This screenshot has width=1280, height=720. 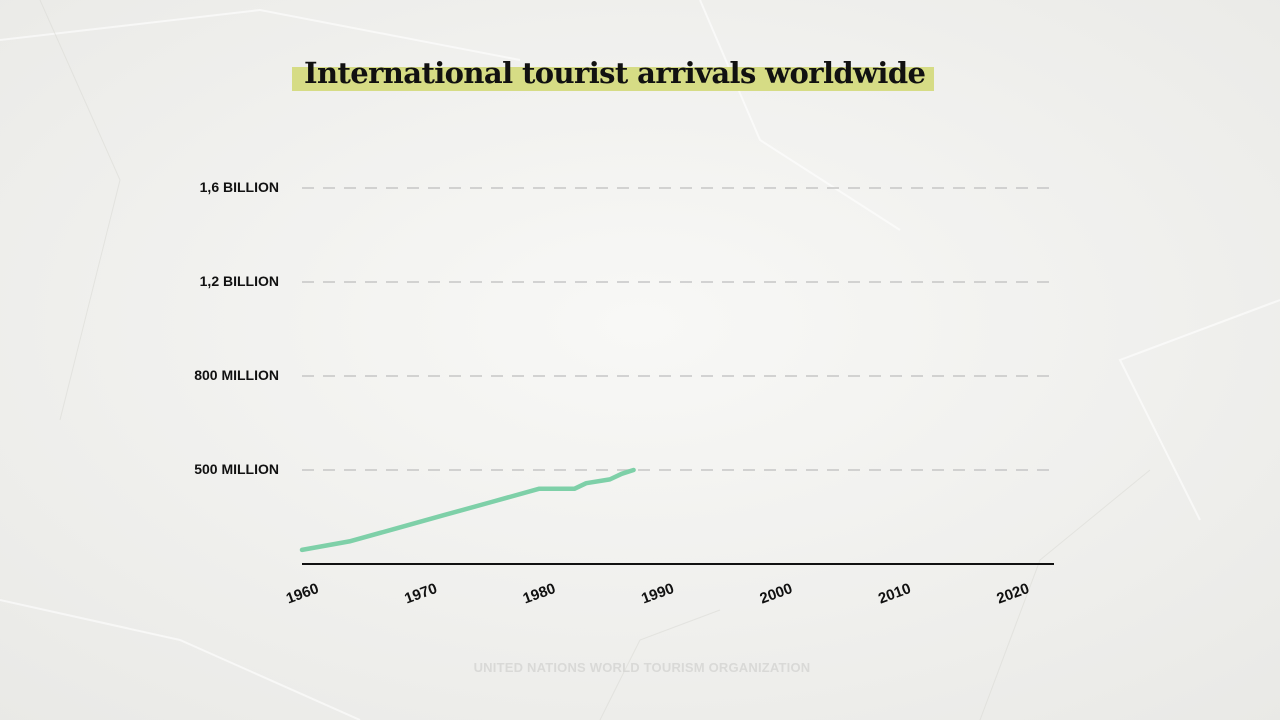 I want to click on y-tick-label-3: 1,6 BILLION, so click(x=239, y=187).